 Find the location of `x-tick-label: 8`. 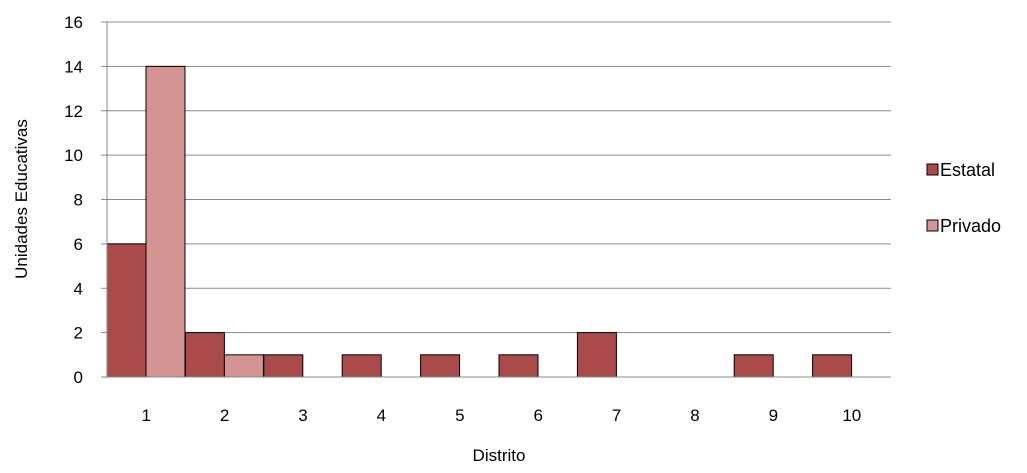

x-tick-label: 8 is located at coordinates (694, 415).